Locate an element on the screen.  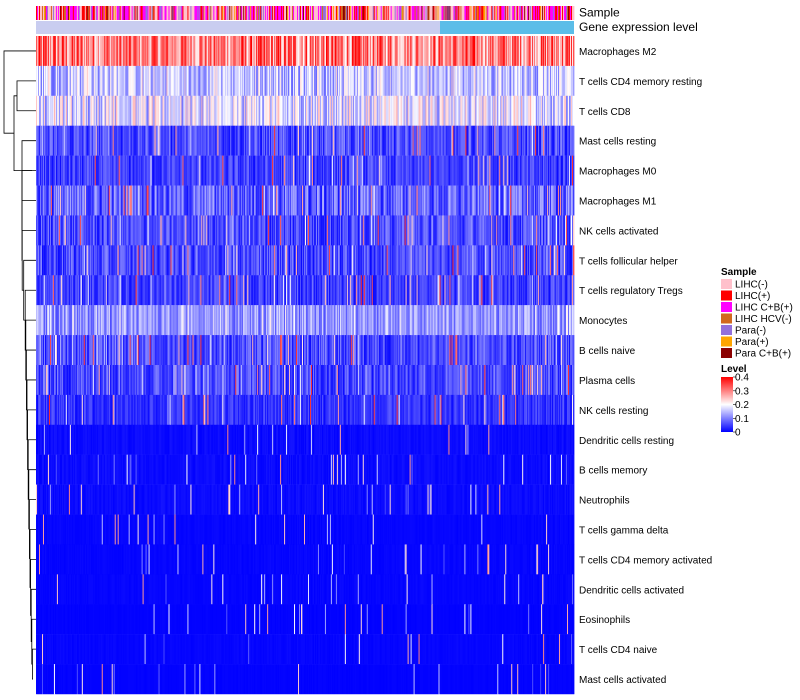
gene-expression-track-low is located at coordinates (305, 27).